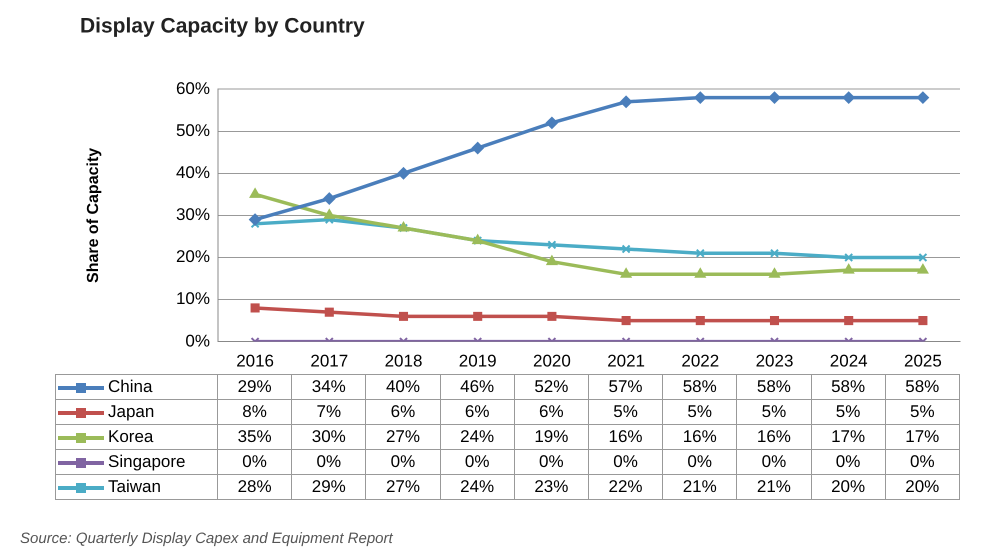  Describe the element at coordinates (923, 360) in the screenshot. I see `x-tick-label: 2025` at that location.